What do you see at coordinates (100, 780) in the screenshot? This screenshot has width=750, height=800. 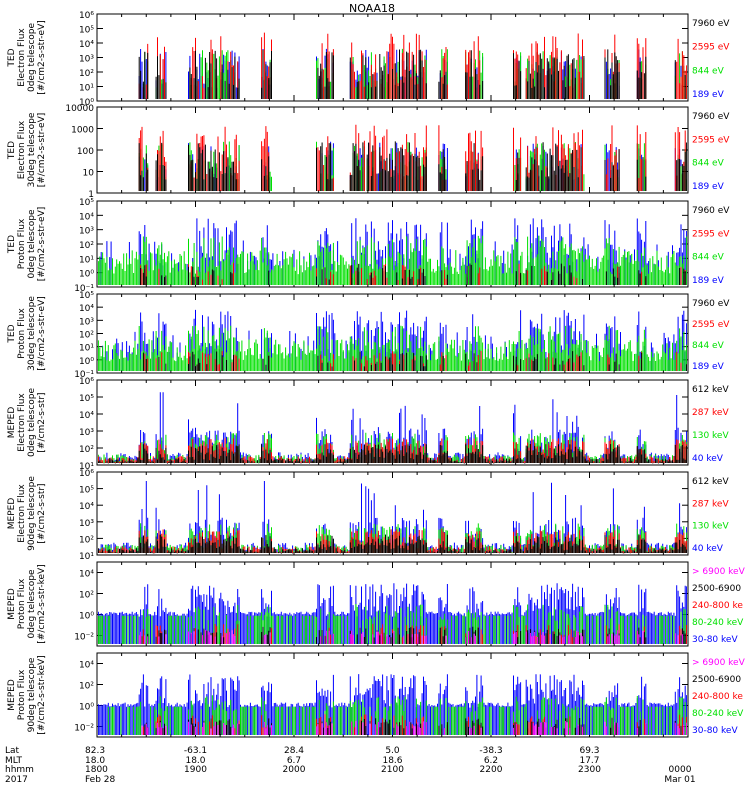 I see `x-axis-cell-date: Feb 28` at bounding box center [100, 780].